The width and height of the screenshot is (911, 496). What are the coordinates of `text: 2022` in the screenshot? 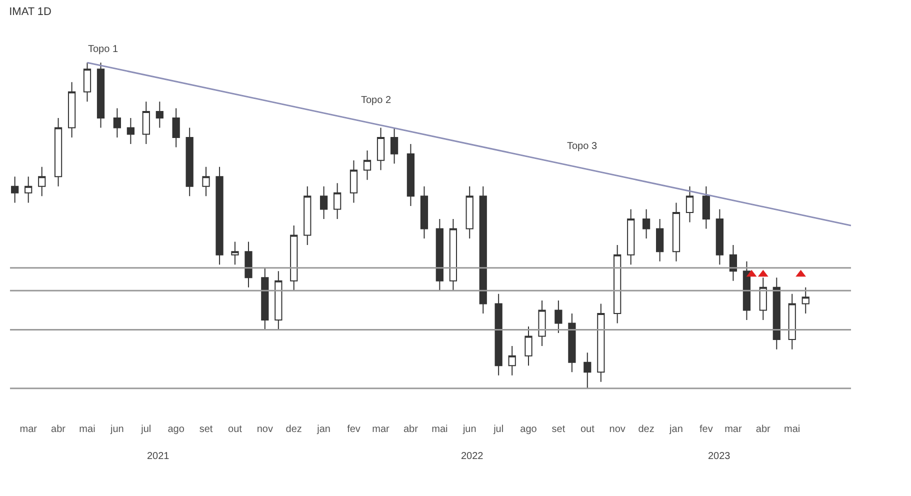 It's located at (472, 456).